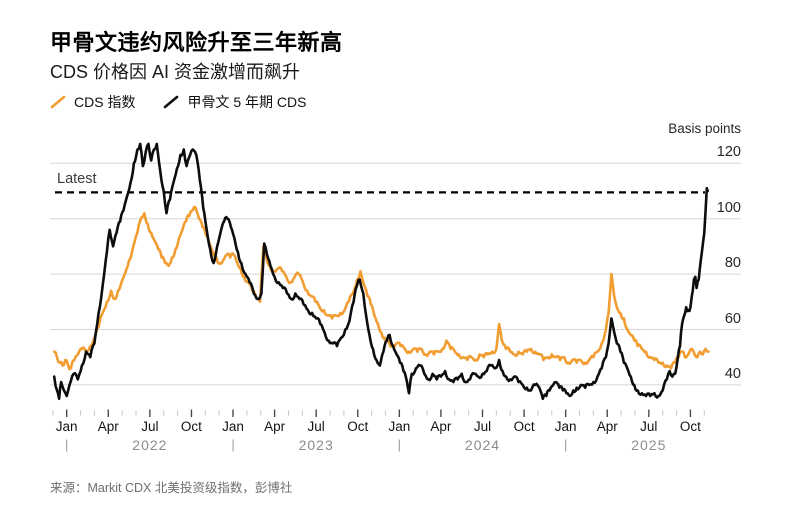 Image resolution: width=800 pixels, height=512 pixels. What do you see at coordinates (482, 426) in the screenshot?
I see `x-tick-label-Jul-2024: Jul` at bounding box center [482, 426].